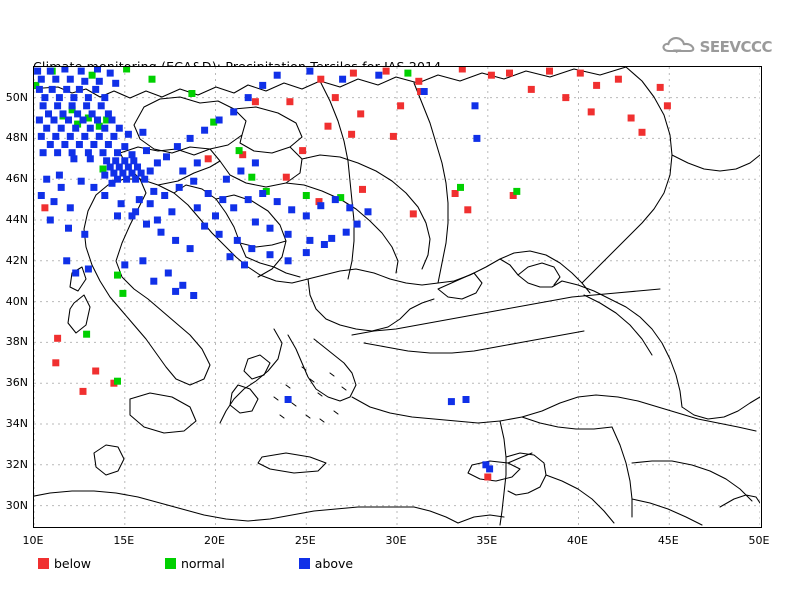 The height and width of the screenshot is (600, 800). What do you see at coordinates (232, 563) in the screenshot?
I see `legend: below normal above` at bounding box center [232, 563].